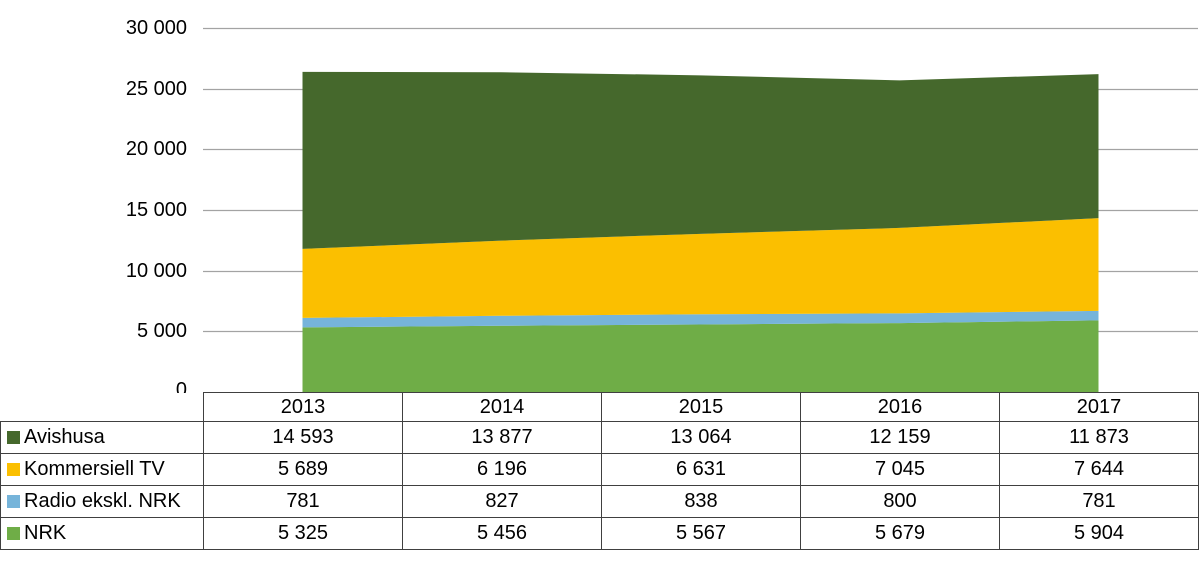 Image resolution: width=1200 pixels, height=568 pixels. Describe the element at coordinates (13, 501) in the screenshot. I see `legend-swatch-radio-ekskl-nrk` at that location.